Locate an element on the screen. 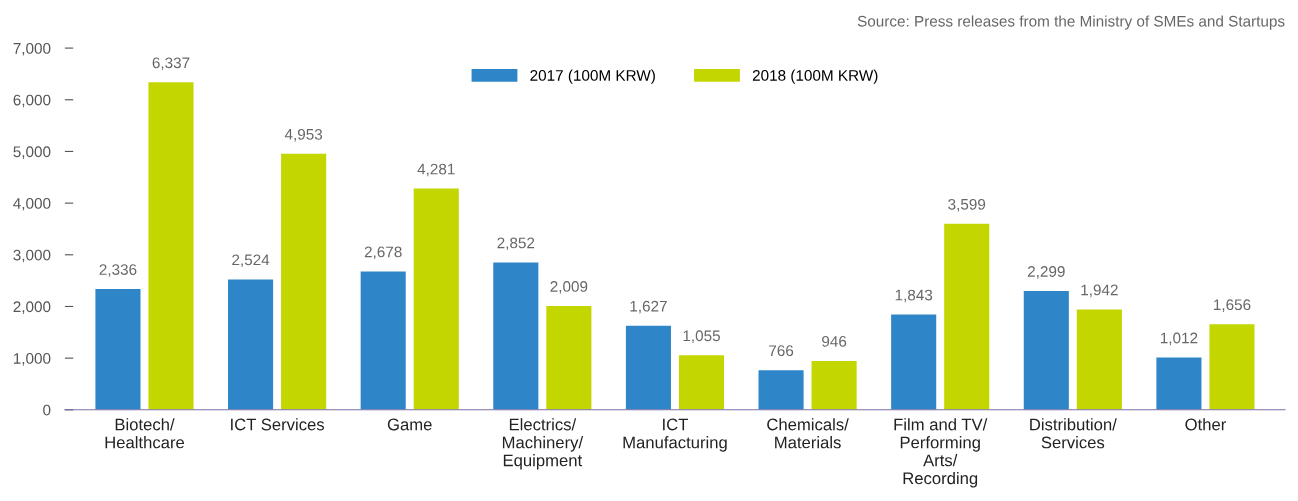 The image size is (1298, 501). data-label: 2,524 is located at coordinates (251, 261).